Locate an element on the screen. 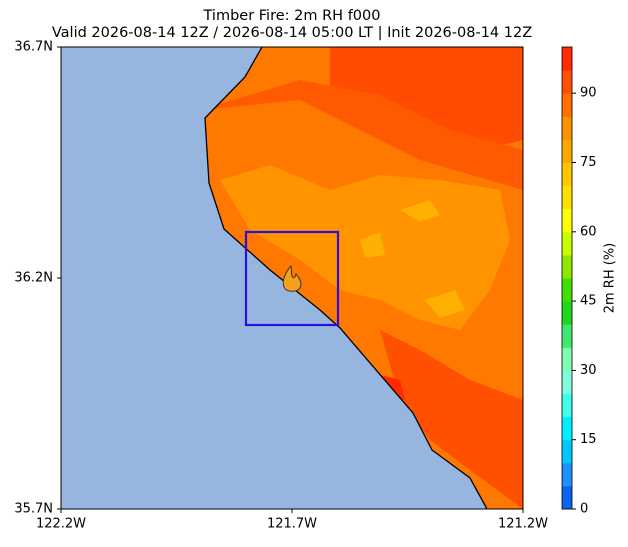 The image size is (628, 547). colorbar-tick-label: 15 is located at coordinates (588, 439).